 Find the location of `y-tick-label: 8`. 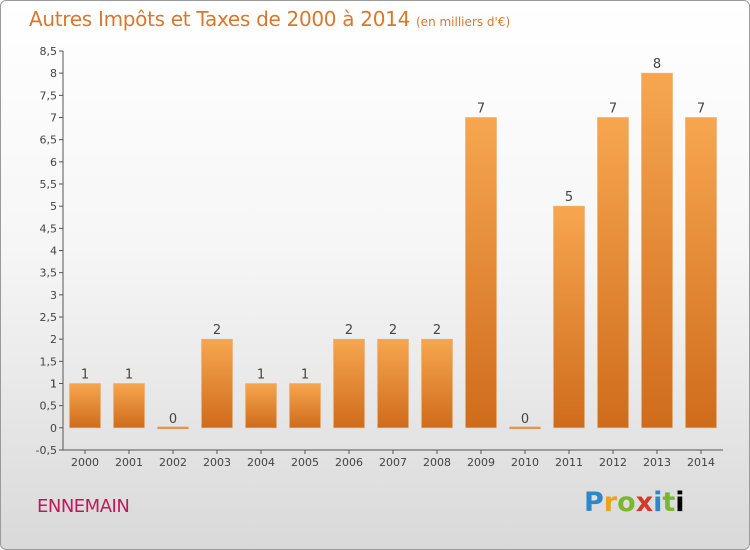

y-tick-label: 8 is located at coordinates (53, 73).